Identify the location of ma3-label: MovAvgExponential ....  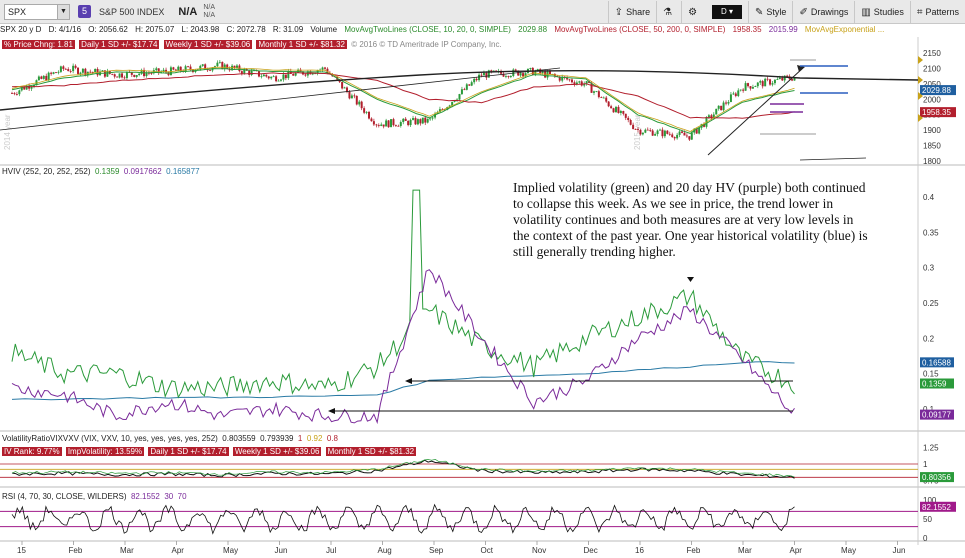
(844, 29).